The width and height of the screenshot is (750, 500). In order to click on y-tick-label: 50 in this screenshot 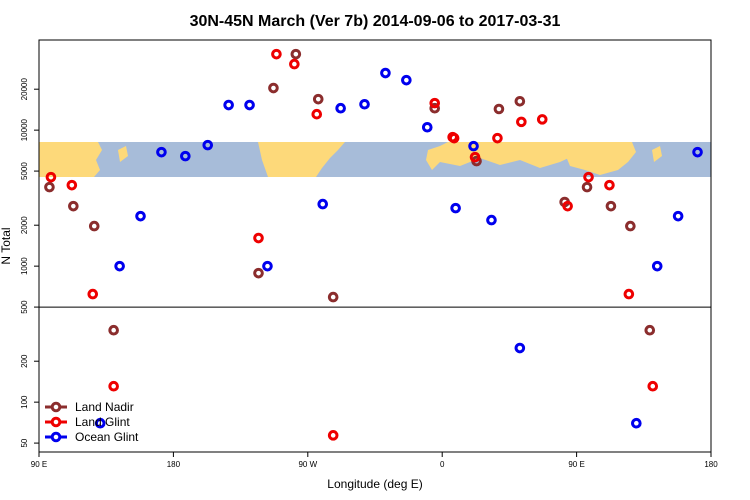, I will do `click(24, 442)`.